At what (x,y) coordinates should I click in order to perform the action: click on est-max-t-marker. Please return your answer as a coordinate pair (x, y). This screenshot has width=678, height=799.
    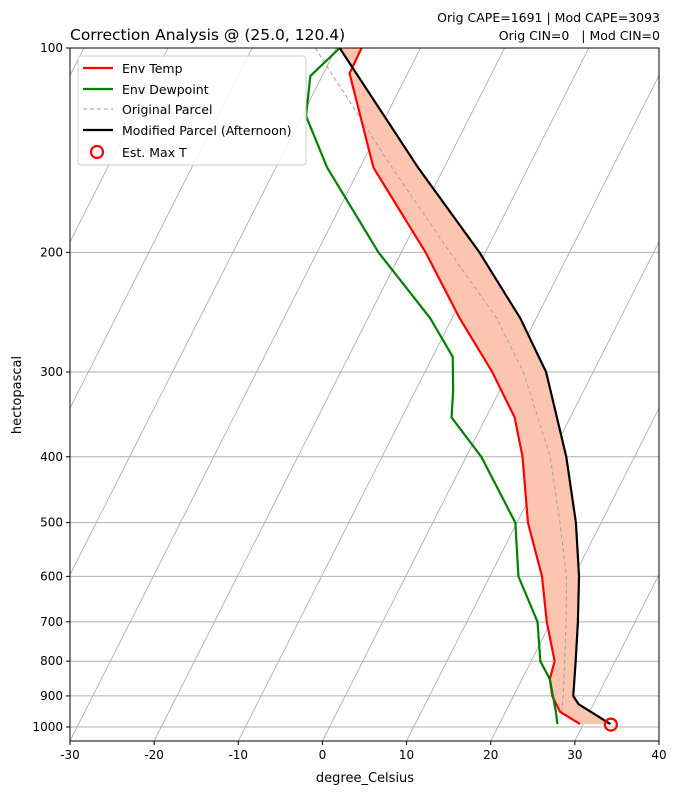
    Looking at the image, I should click on (611, 724).